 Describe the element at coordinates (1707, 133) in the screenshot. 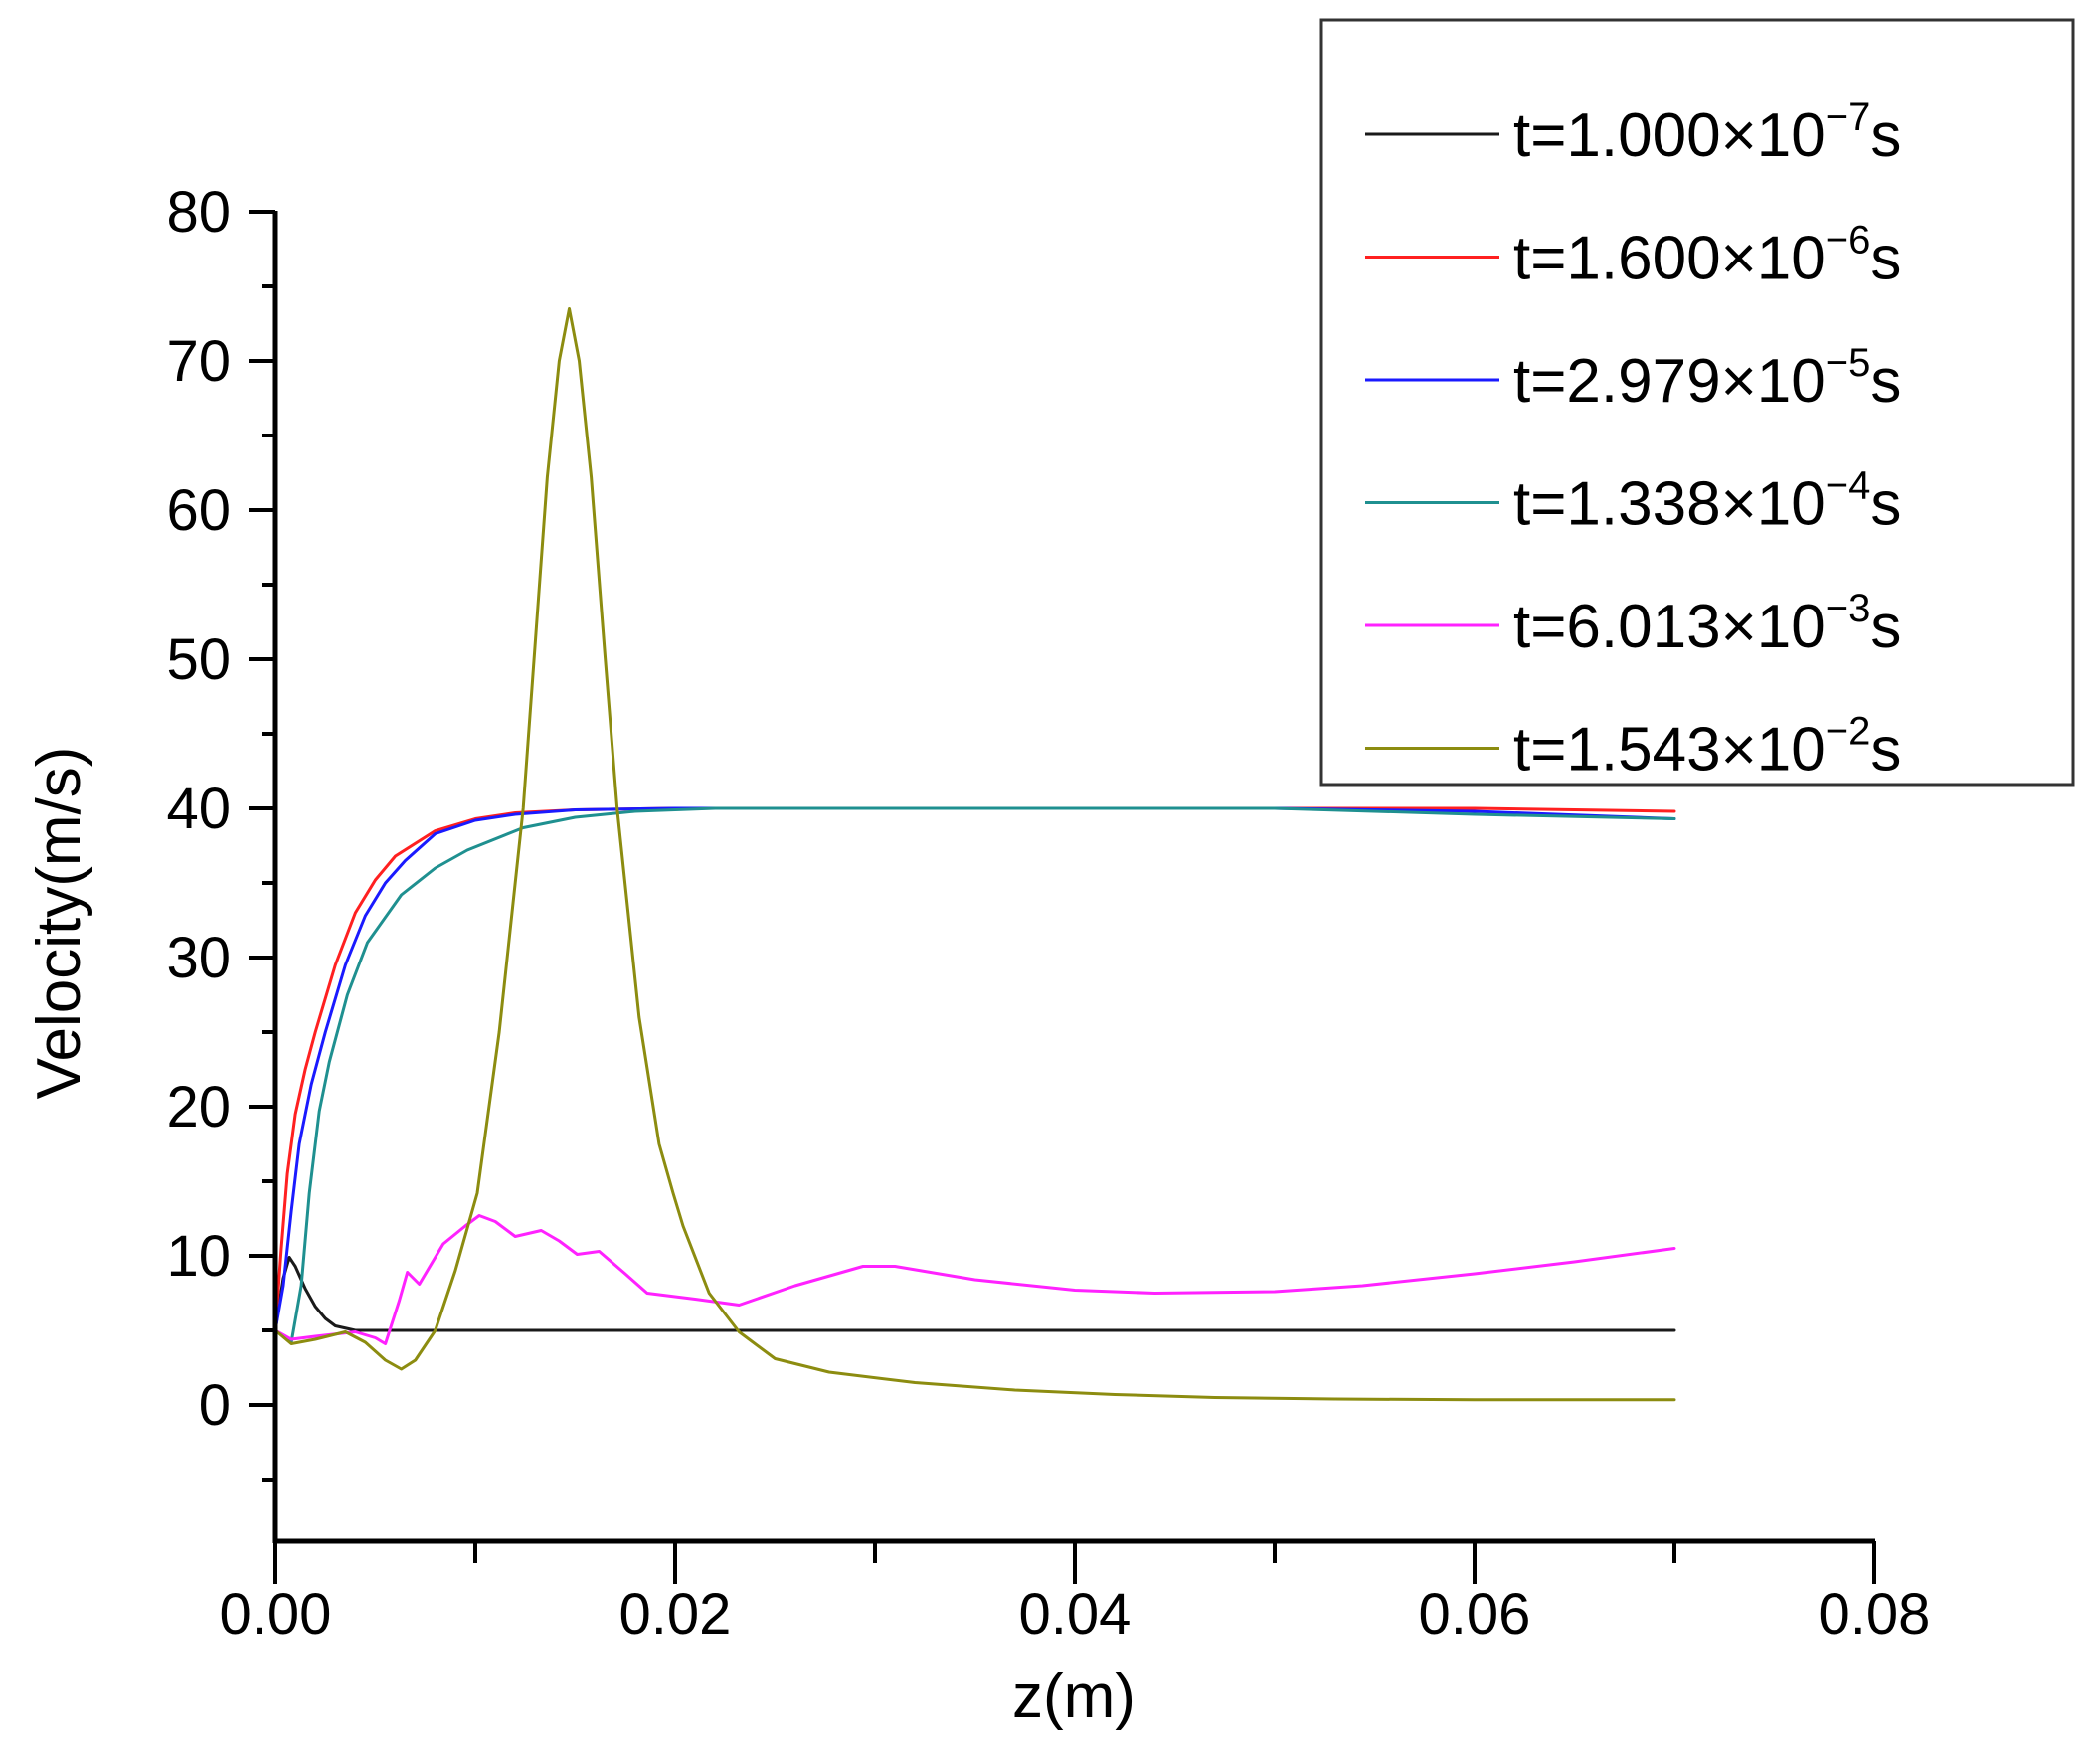

I see `legend-label: t=1.000×10−7s` at that location.